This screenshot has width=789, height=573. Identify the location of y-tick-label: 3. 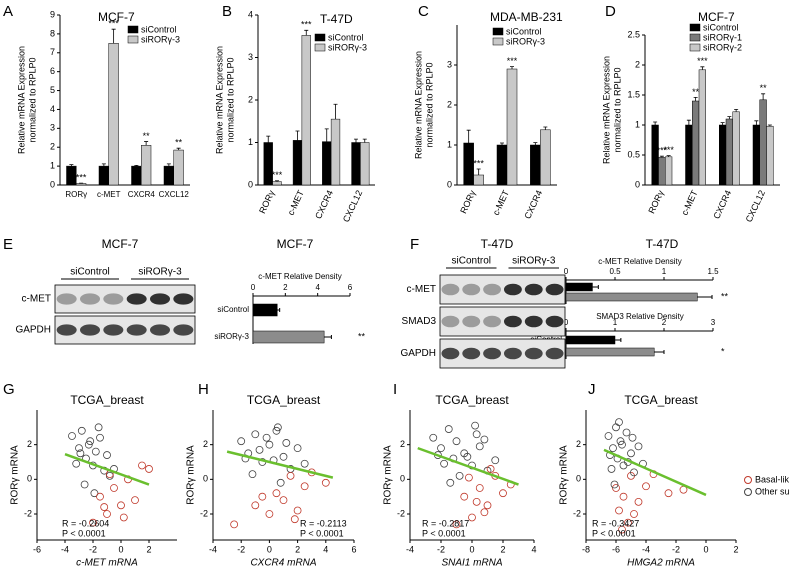
(449, 64).